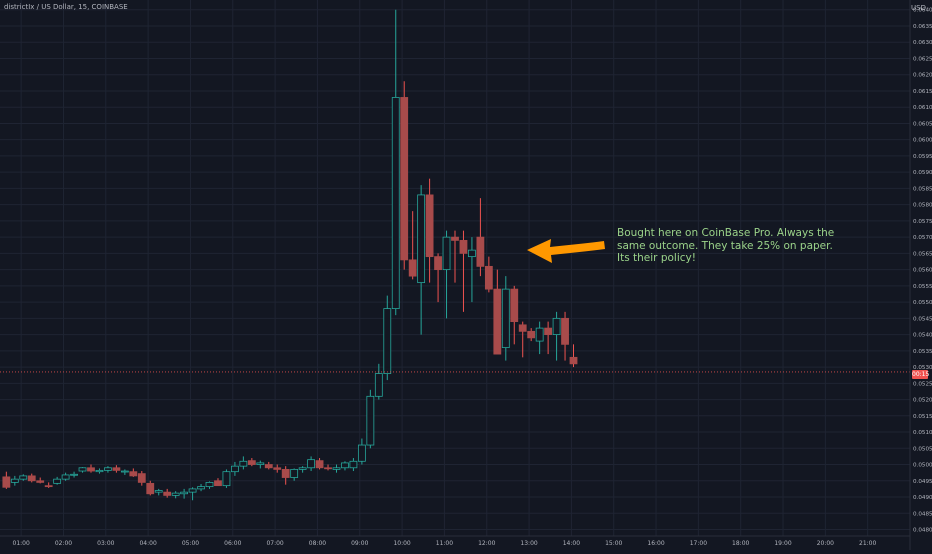  I want to click on annotation-arrow, so click(566, 251).